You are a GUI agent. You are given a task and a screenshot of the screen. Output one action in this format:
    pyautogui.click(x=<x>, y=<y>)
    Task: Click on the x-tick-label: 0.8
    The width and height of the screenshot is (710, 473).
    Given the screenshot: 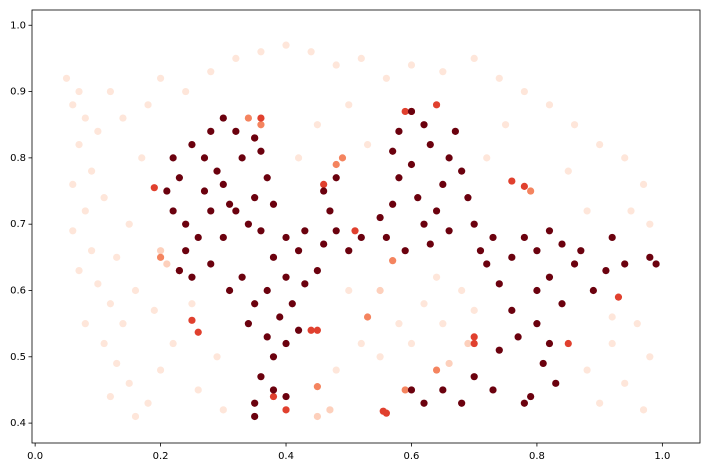 What is the action you would take?
    pyautogui.click(x=537, y=456)
    